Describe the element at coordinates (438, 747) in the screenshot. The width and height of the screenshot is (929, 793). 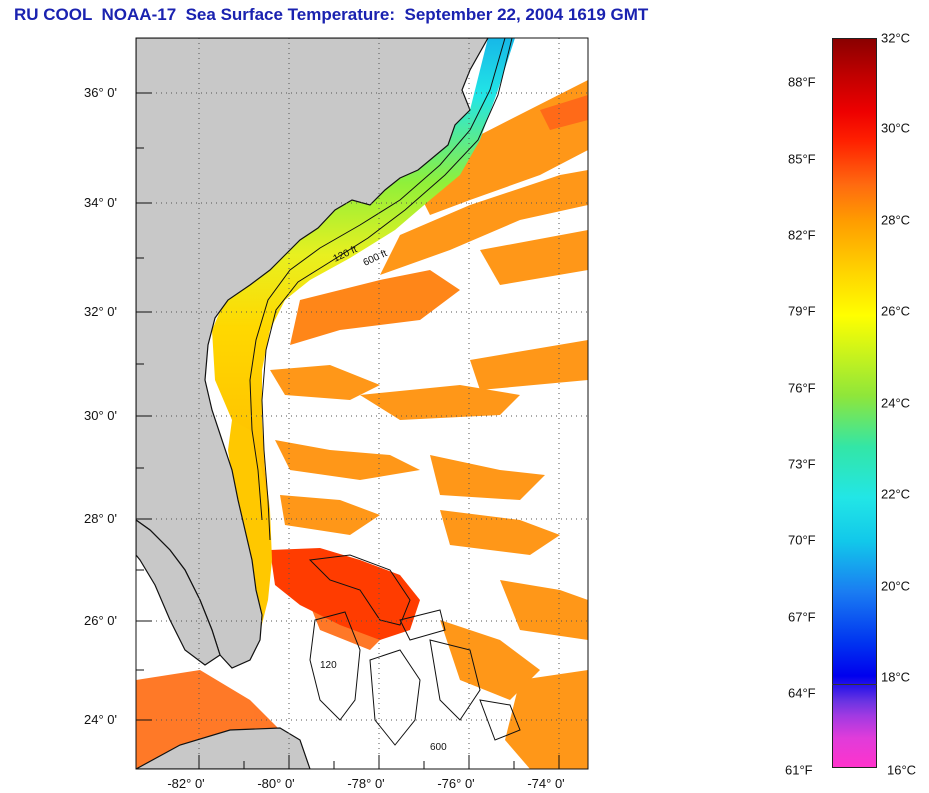
I see `contour-label-600: 600` at that location.